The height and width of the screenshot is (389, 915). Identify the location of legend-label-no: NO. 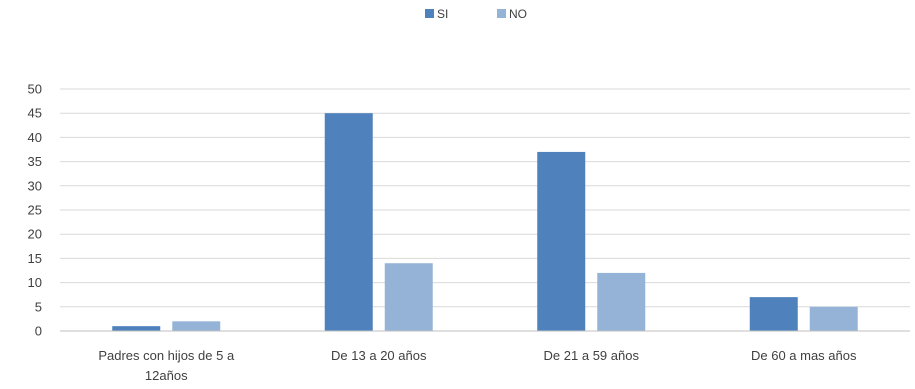
(518, 14).